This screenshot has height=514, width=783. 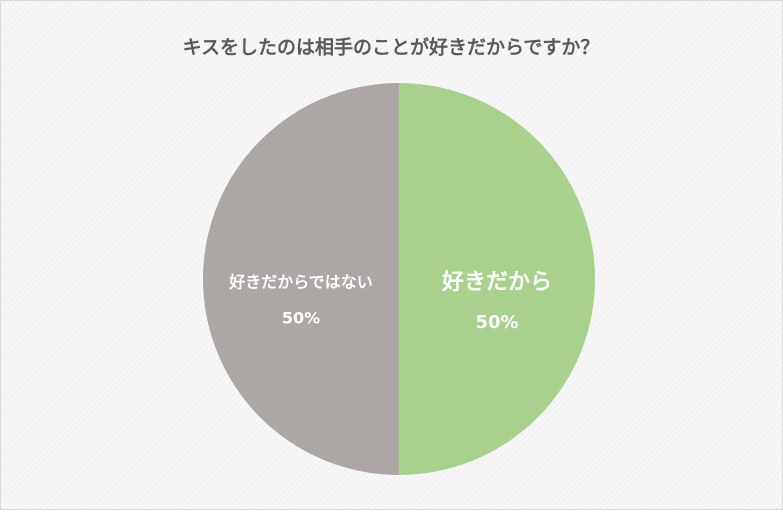 What do you see at coordinates (391, 47) in the screenshot?
I see `chart-title: キスをしたのは相手のことが好きだからですか？` at bounding box center [391, 47].